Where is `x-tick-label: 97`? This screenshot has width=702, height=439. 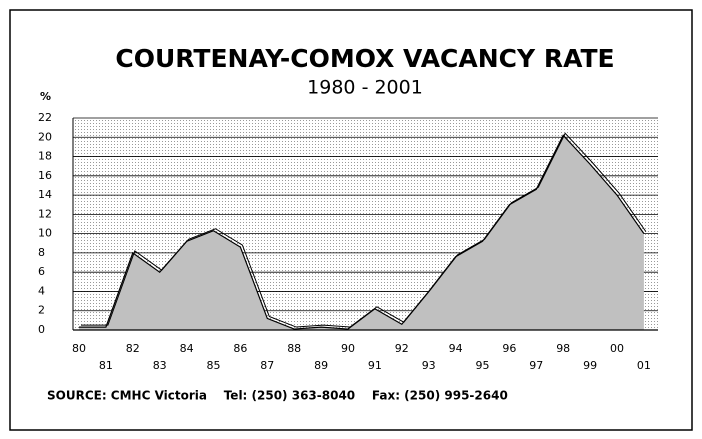 x-tick-label: 97 is located at coordinates (536, 365).